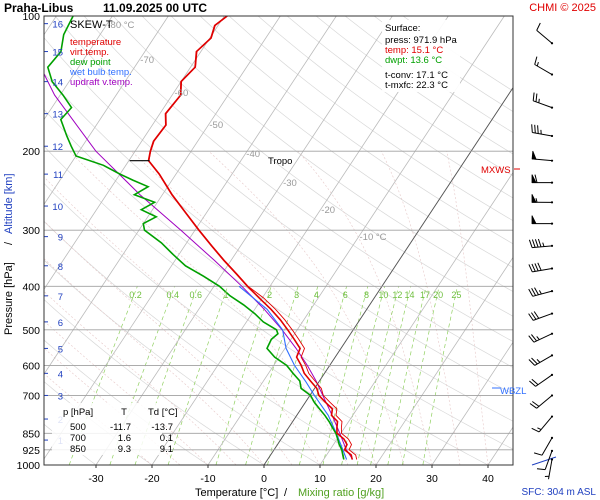 The height and width of the screenshot is (500, 600). What do you see at coordinates (31, 287) in the screenshot?
I see `pressure-tick-label: 400` at bounding box center [31, 287].